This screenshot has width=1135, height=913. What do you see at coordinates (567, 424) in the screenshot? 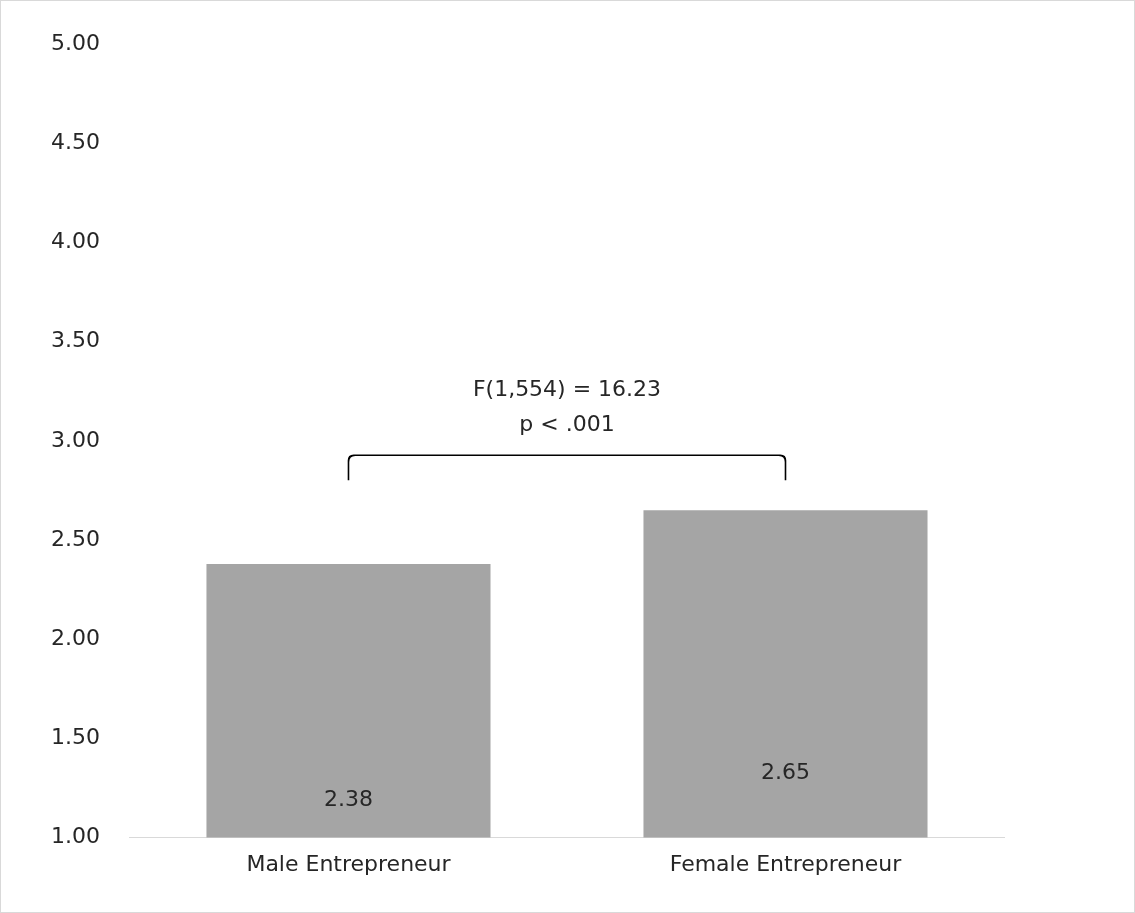
I see `annotation: p < .001` at bounding box center [567, 424].